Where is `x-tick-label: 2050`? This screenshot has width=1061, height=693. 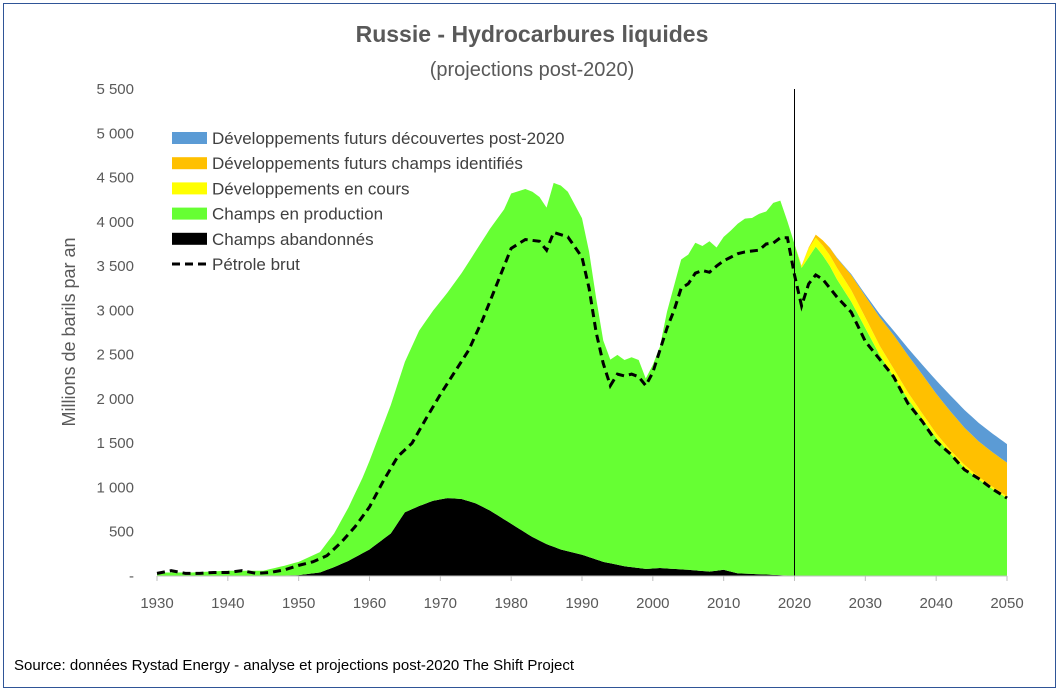
x-tick-label: 2050 is located at coordinates (1006, 603).